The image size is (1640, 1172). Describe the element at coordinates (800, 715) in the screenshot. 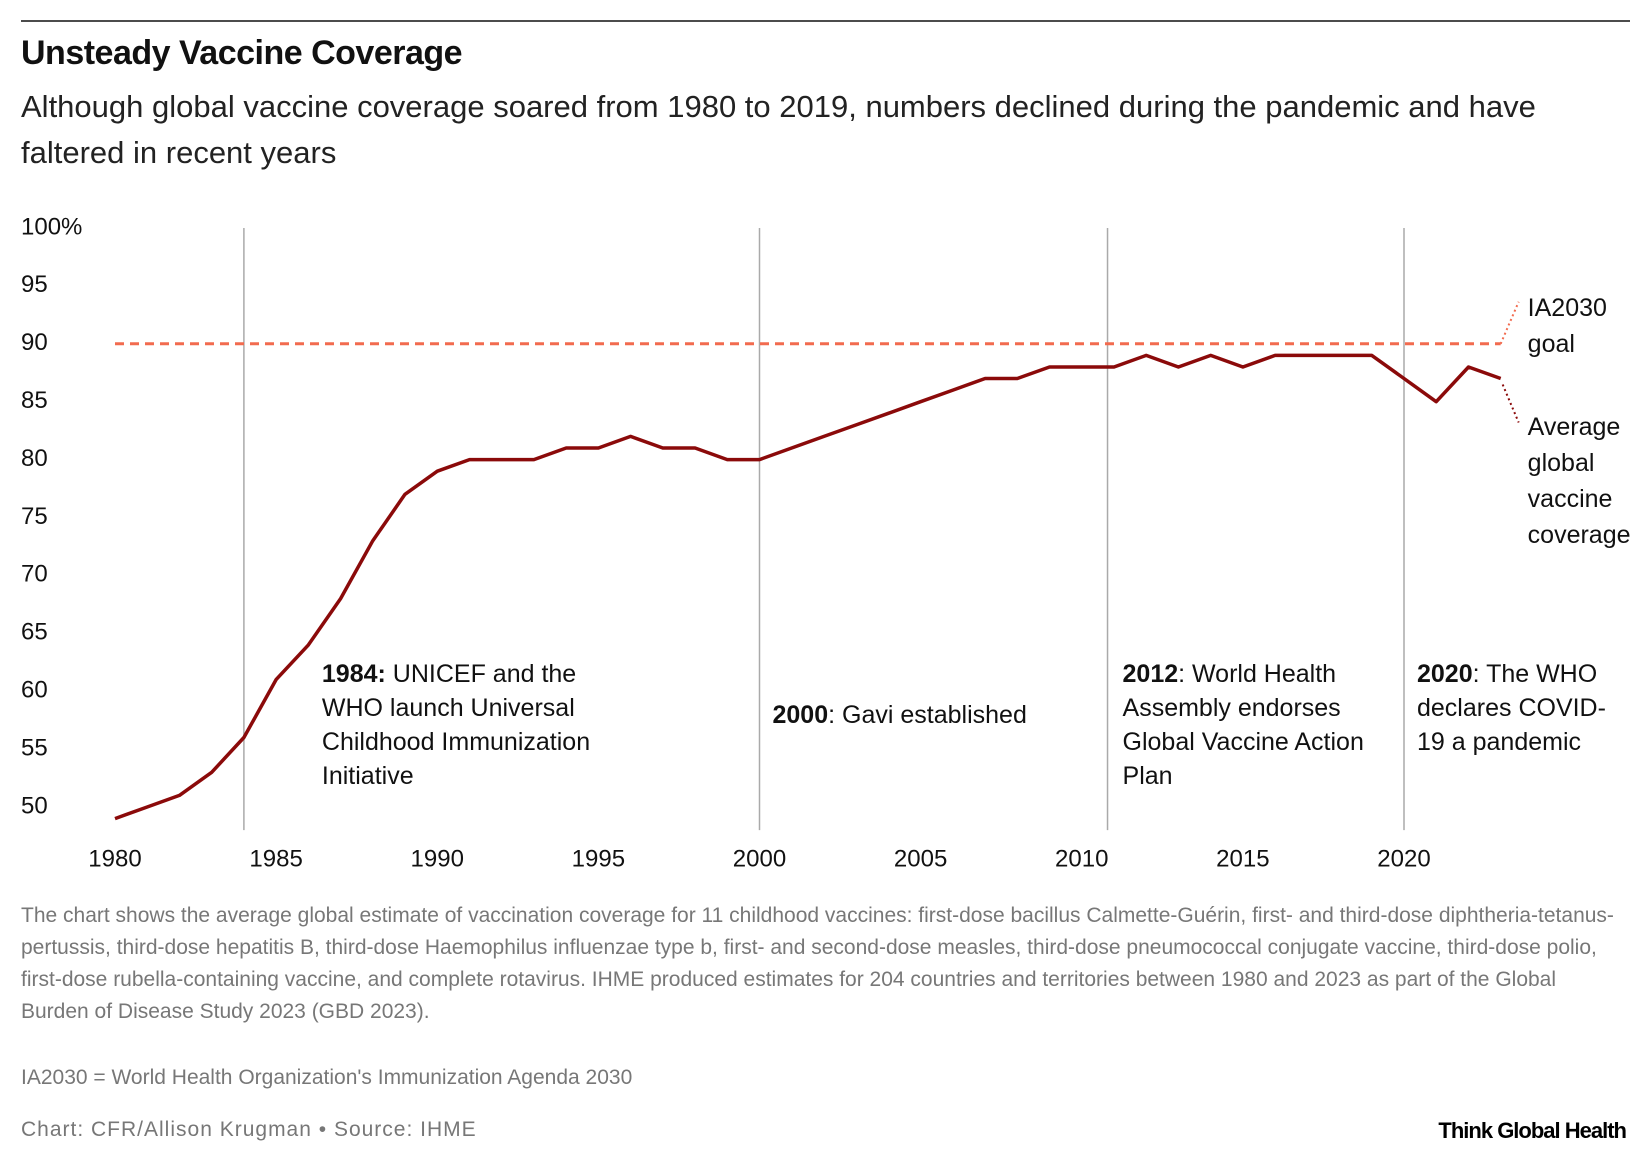

I see `annotation-bold: 2000` at that location.